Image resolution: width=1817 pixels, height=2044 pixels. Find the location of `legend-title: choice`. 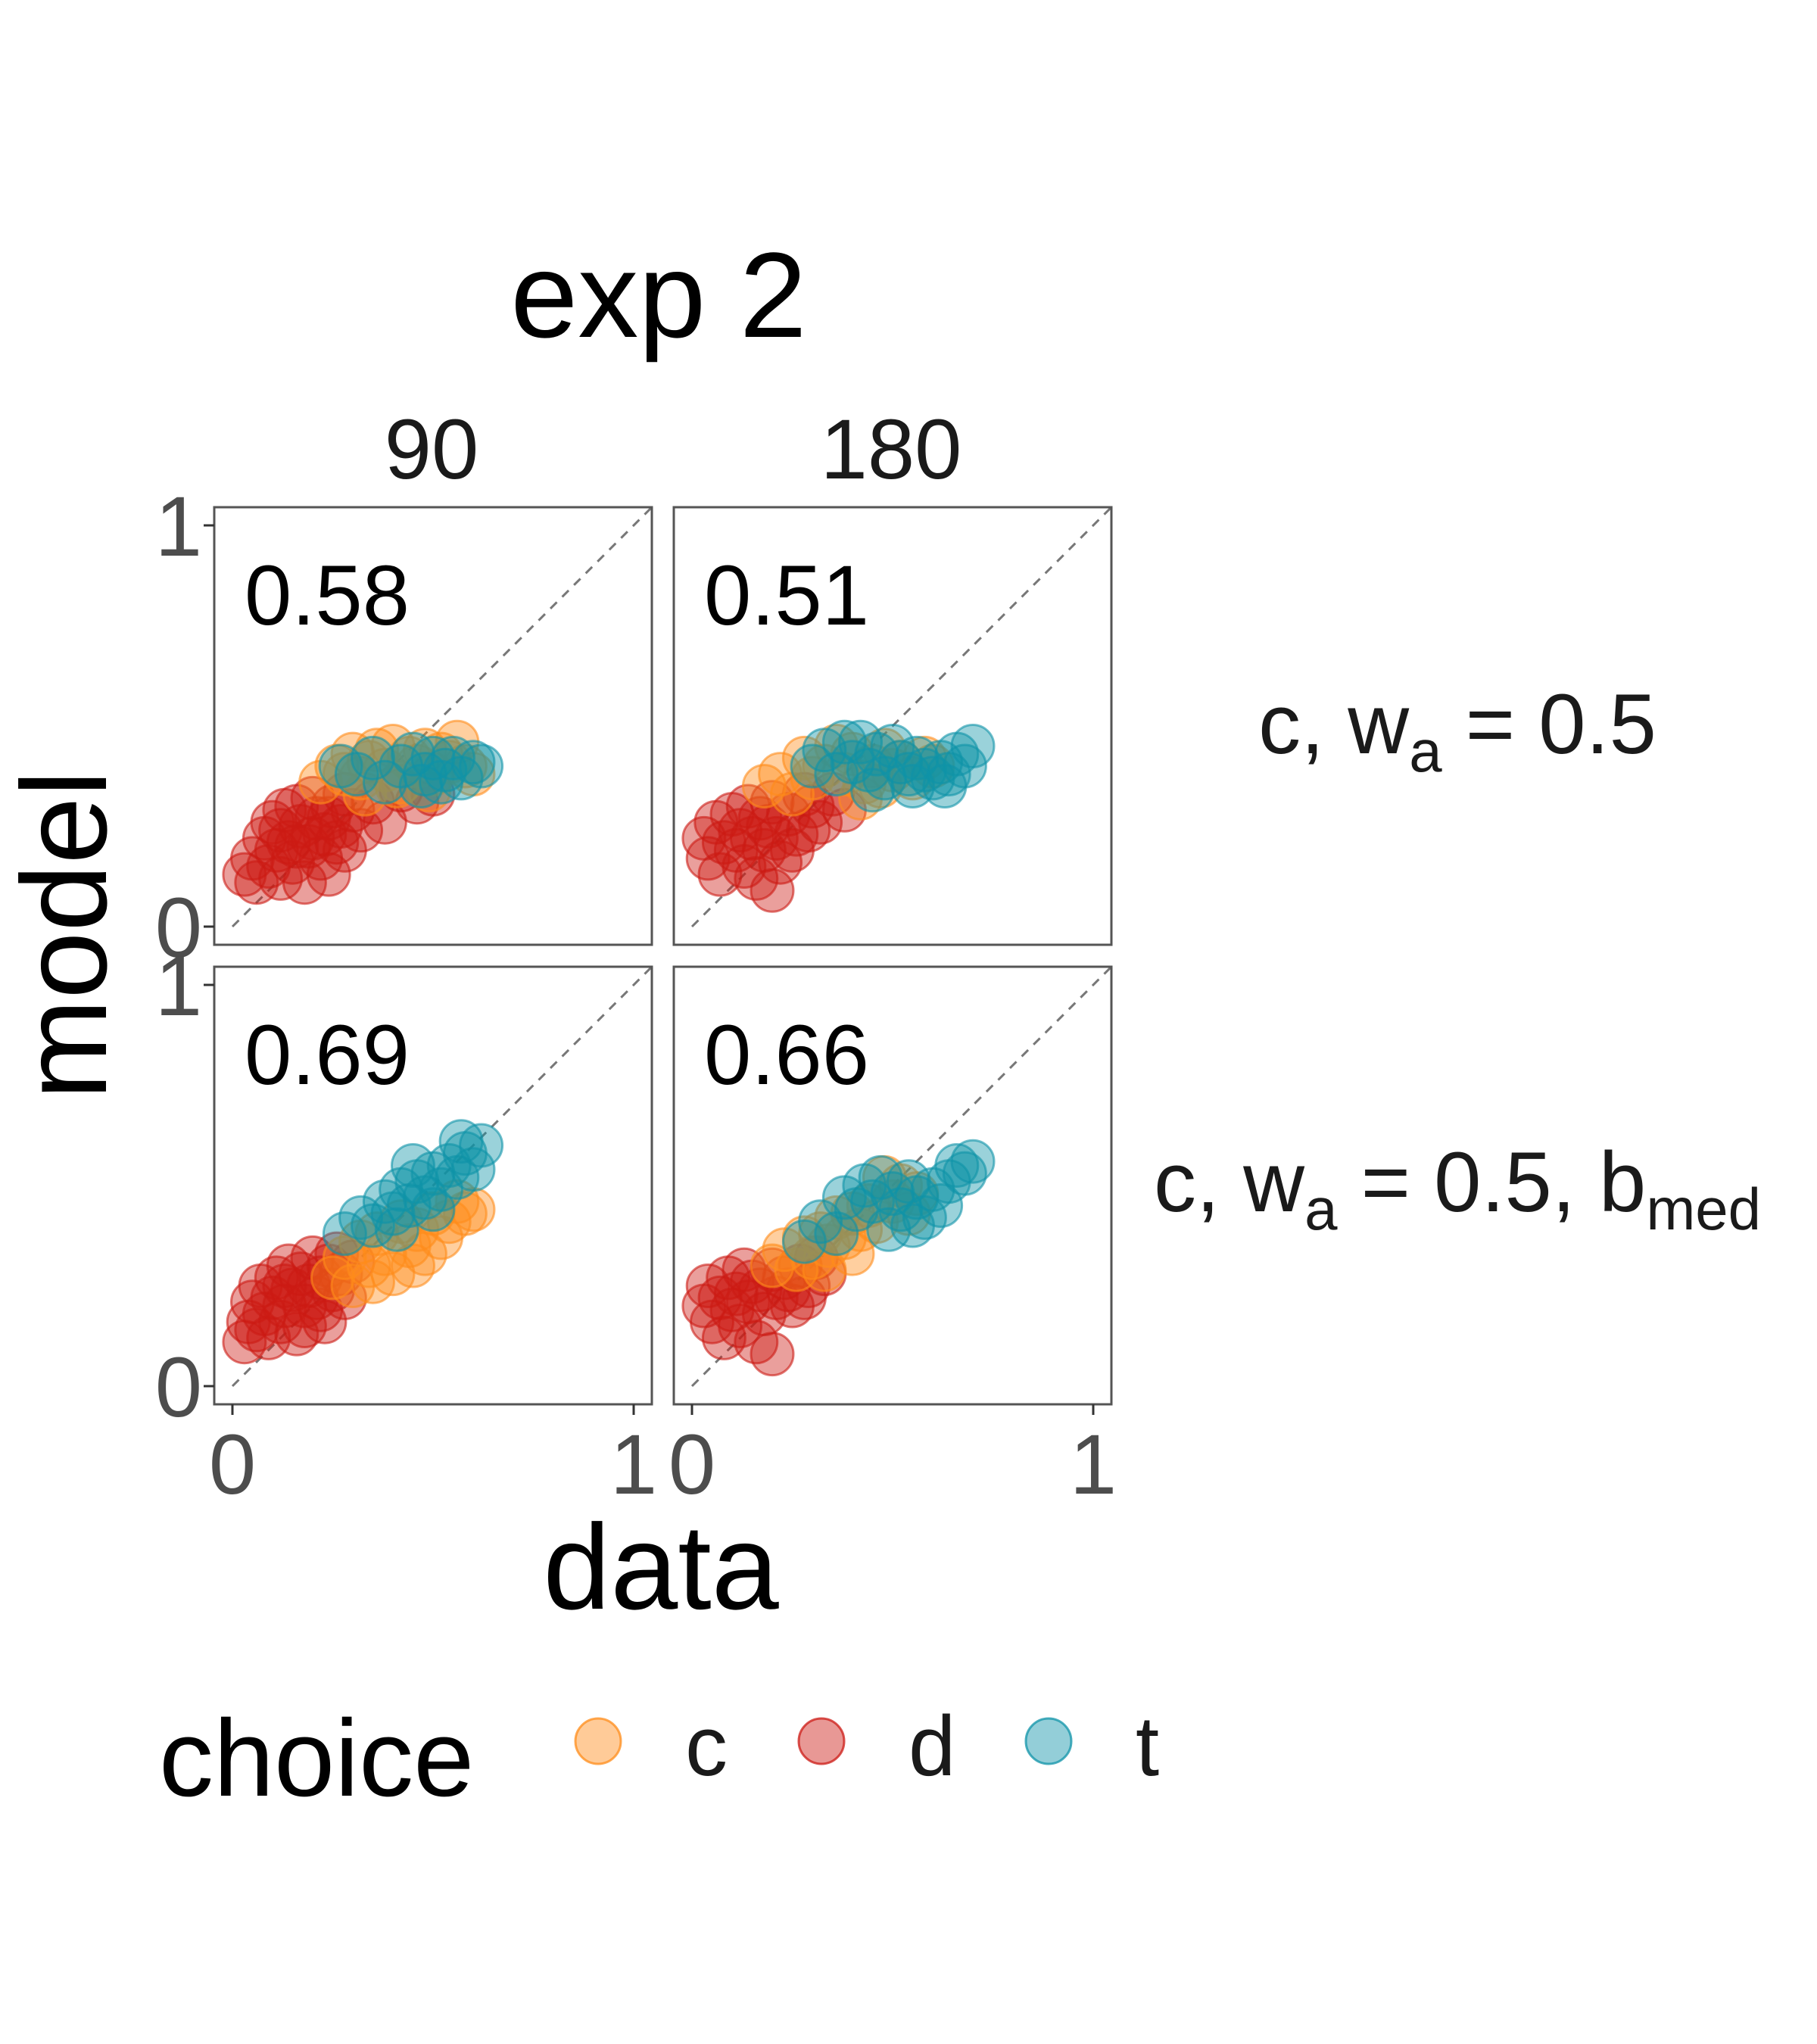

legend-title: choice is located at coordinates (316, 1758).